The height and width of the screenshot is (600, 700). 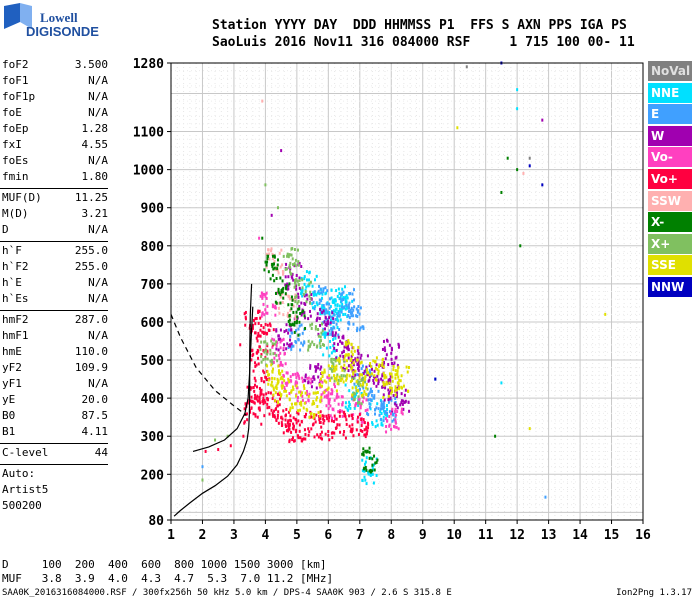 I want to click on param-row: yF1 N/A, so click(x=54, y=385).